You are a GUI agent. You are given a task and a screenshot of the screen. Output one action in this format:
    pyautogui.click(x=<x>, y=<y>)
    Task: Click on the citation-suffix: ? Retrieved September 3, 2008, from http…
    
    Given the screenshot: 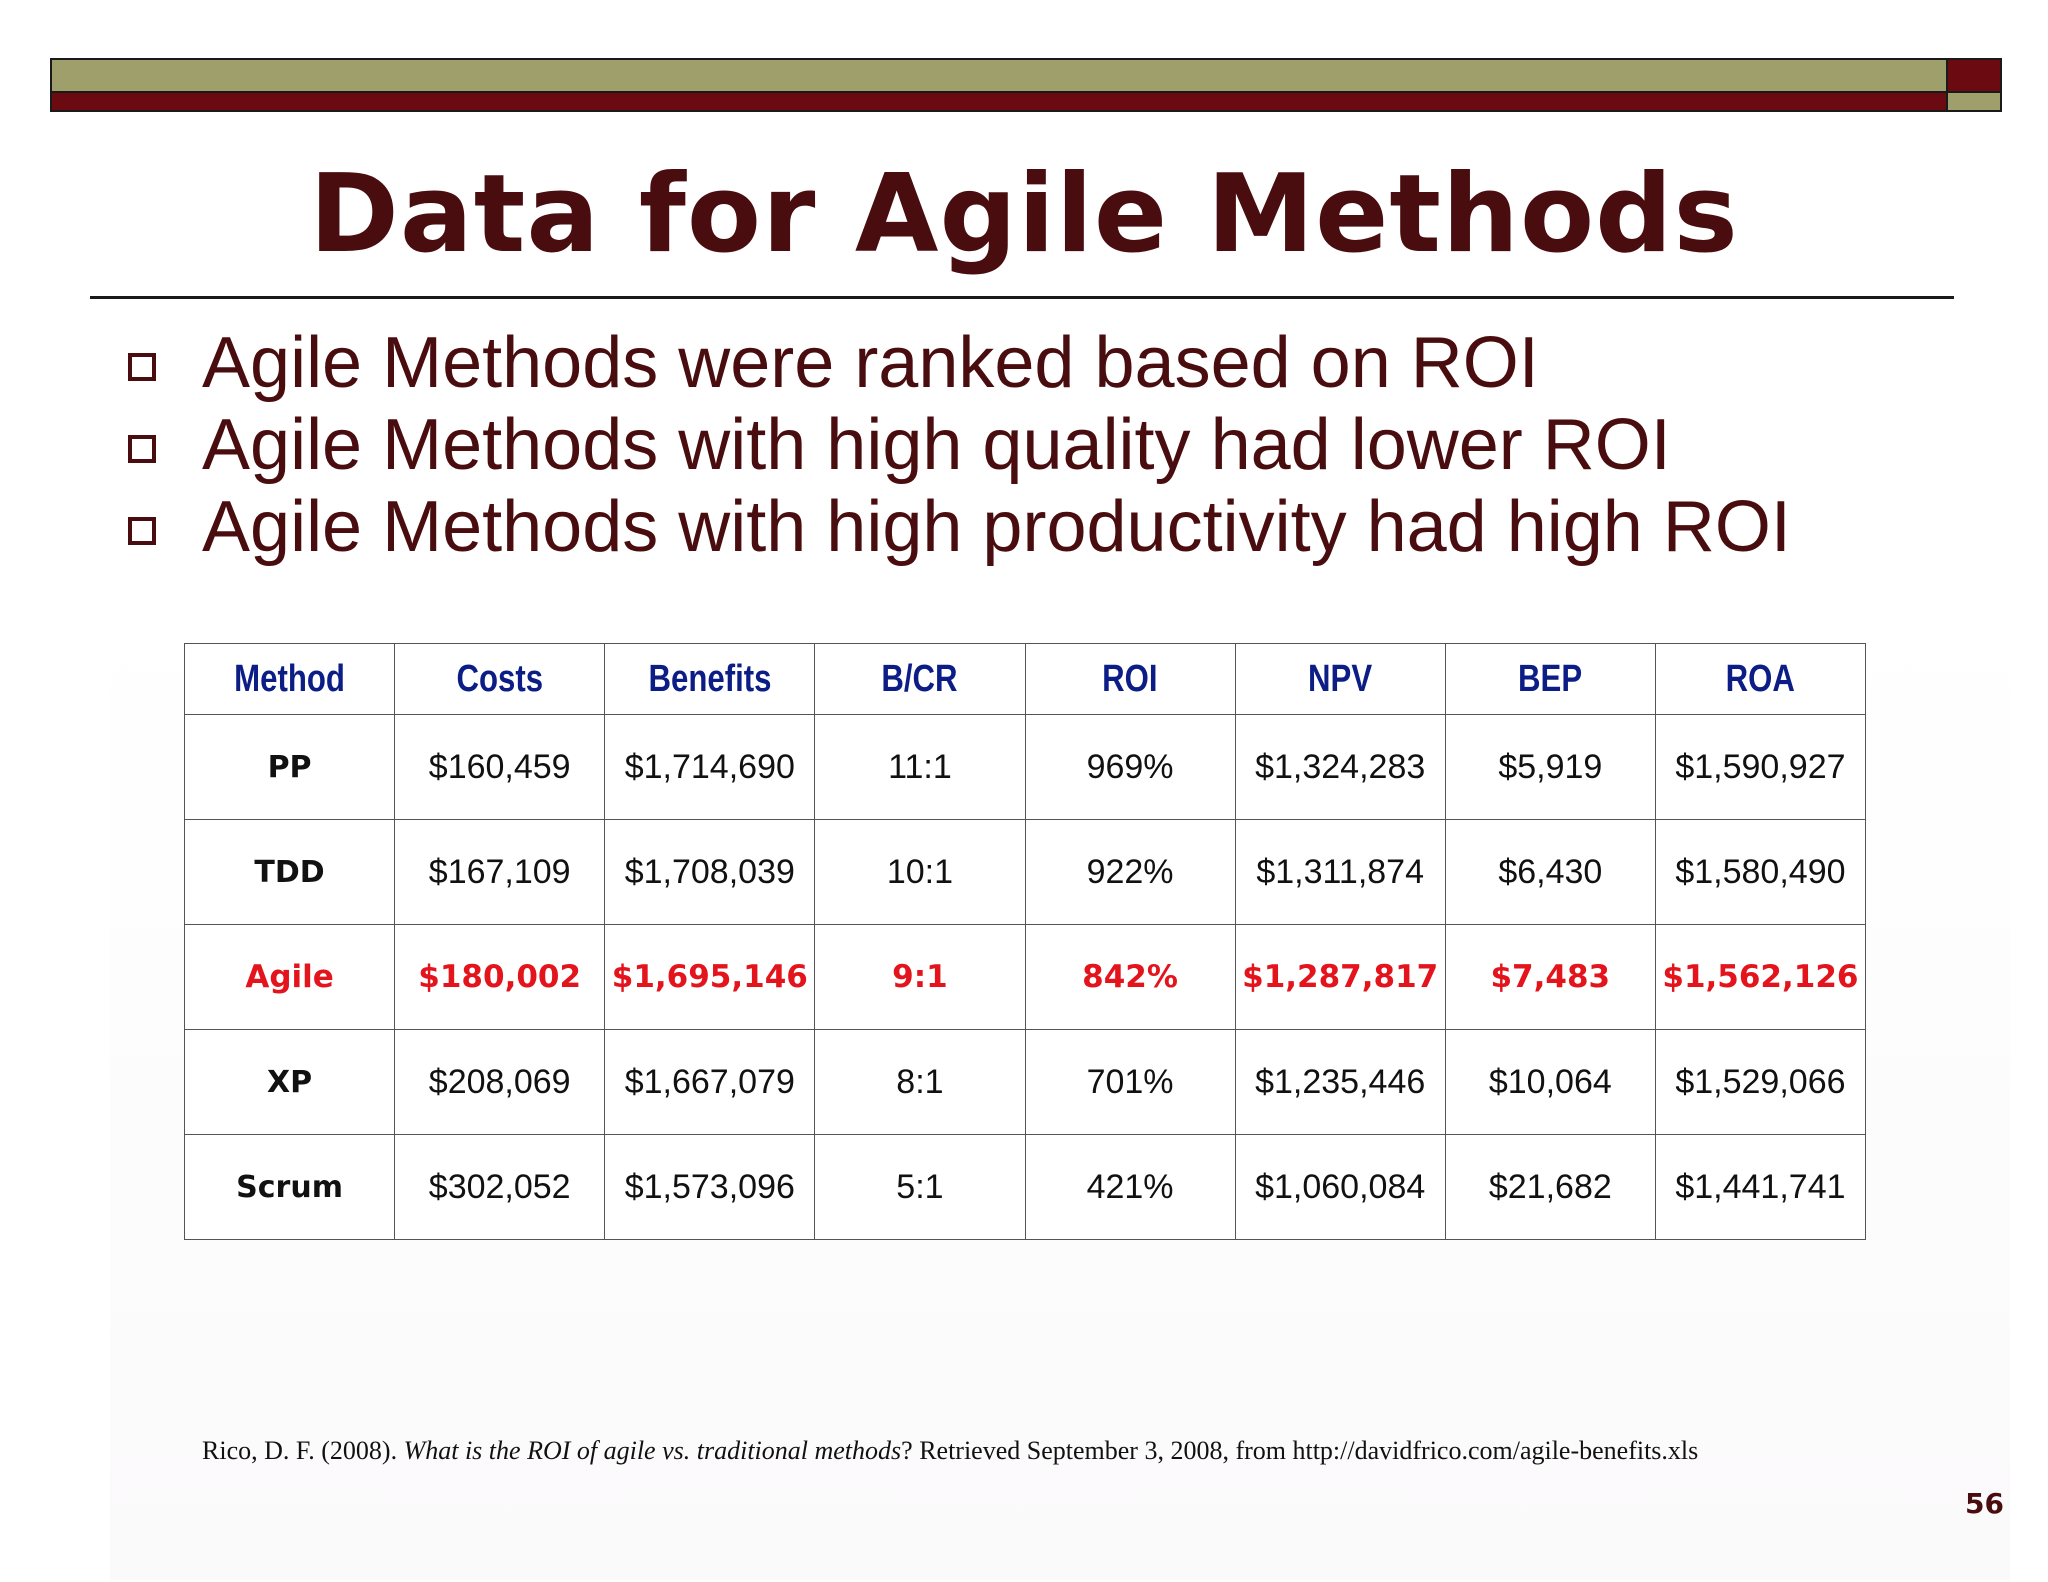 What is the action you would take?
    pyautogui.click(x=1300, y=1450)
    